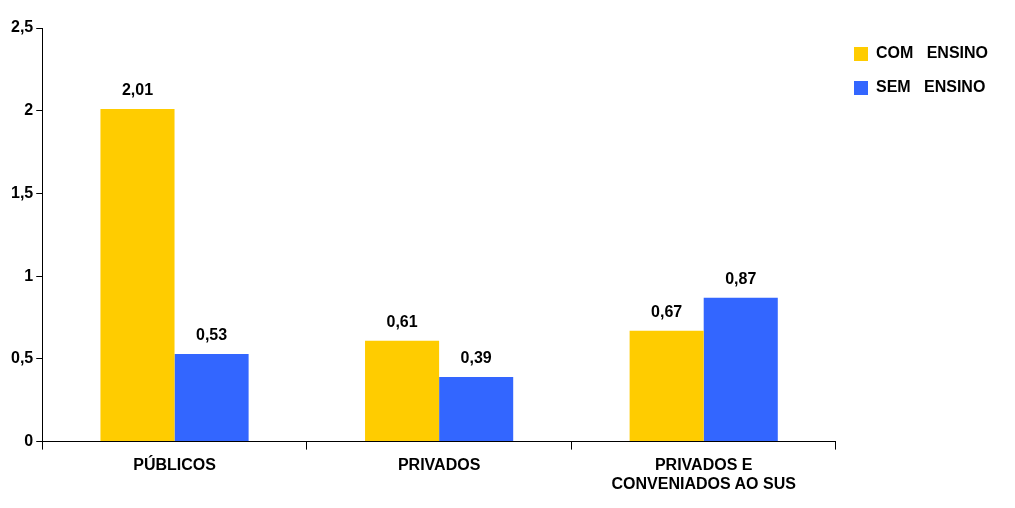  What do you see at coordinates (212, 335) in the screenshot?
I see `data-label: 0,53` at bounding box center [212, 335].